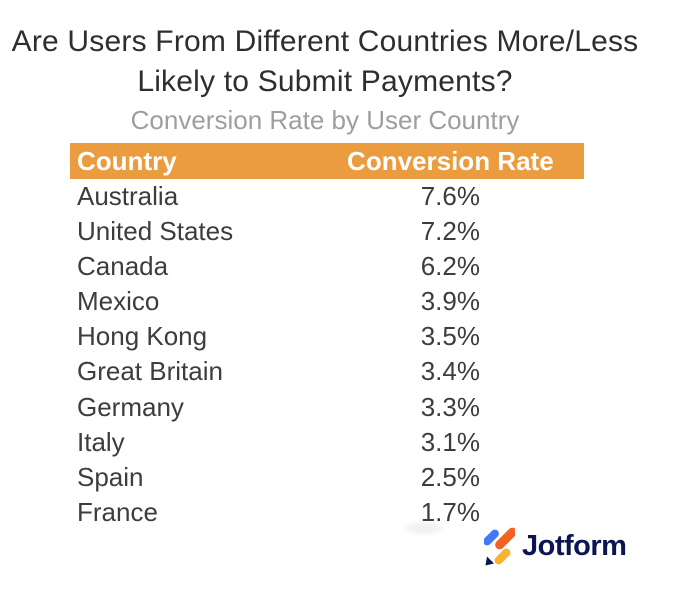  What do you see at coordinates (327, 512) in the screenshot?
I see `table-row: France 1.7%` at bounding box center [327, 512].